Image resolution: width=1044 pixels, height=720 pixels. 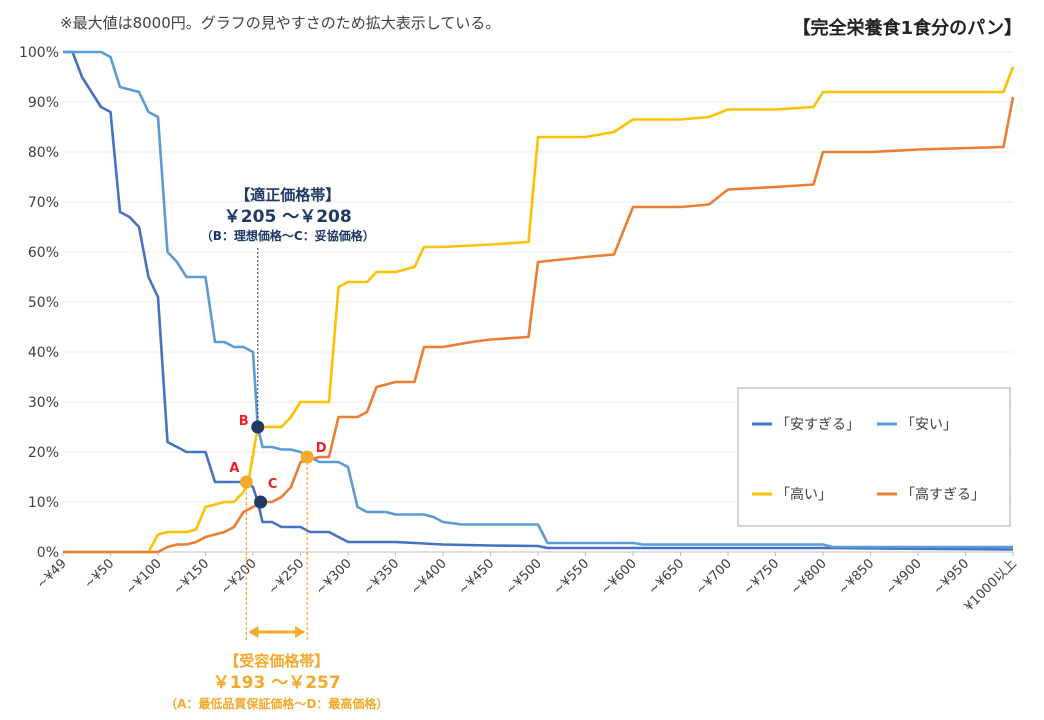 What do you see at coordinates (288, 217) in the screenshot?
I see `optimal-range-value: ￥205 ～￥208` at bounding box center [288, 217].